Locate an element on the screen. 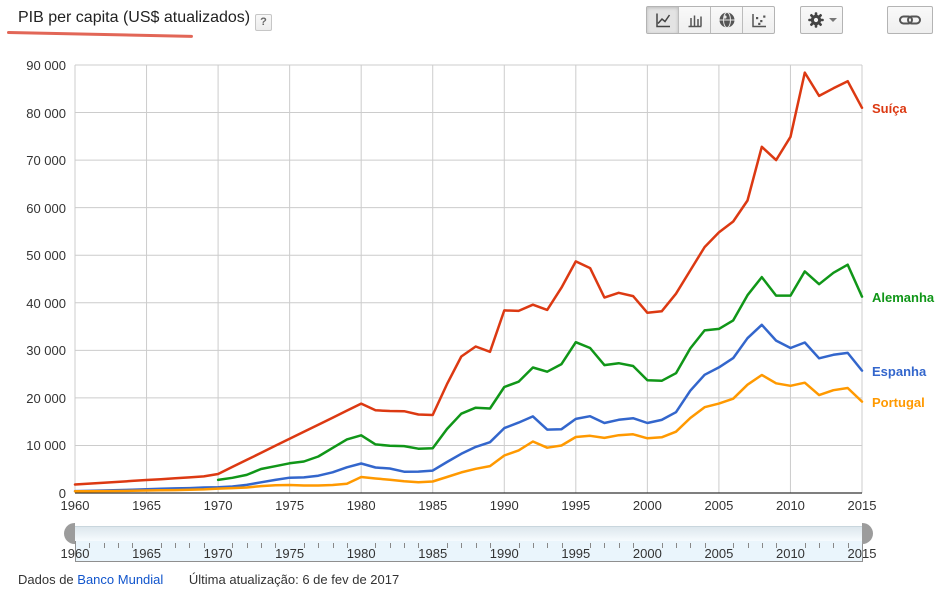 The image size is (937, 593). slider-year-label: 2015 is located at coordinates (862, 553).